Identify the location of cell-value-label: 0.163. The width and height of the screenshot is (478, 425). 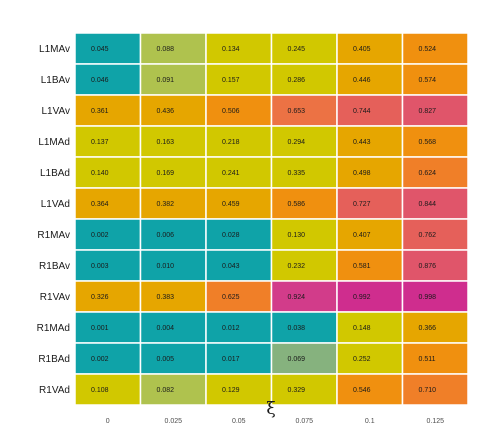
(166, 142).